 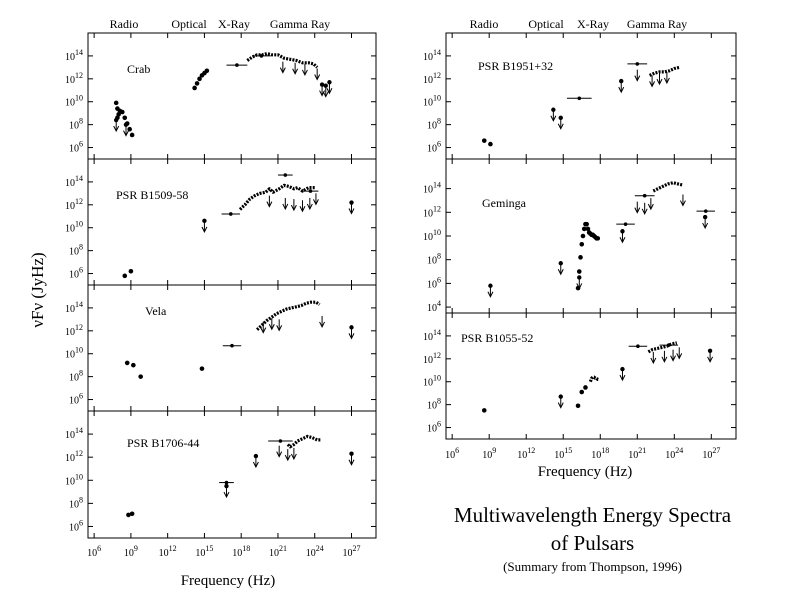 What do you see at coordinates (592, 515) in the screenshot?
I see `figure-title: Multiwavelength Energy Spectra` at bounding box center [592, 515].